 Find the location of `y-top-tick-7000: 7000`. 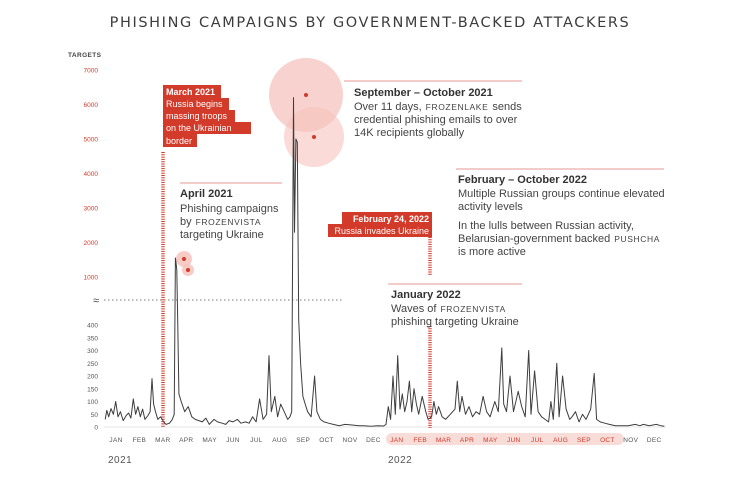

y-top-tick-7000: 7000 is located at coordinates (91, 71).